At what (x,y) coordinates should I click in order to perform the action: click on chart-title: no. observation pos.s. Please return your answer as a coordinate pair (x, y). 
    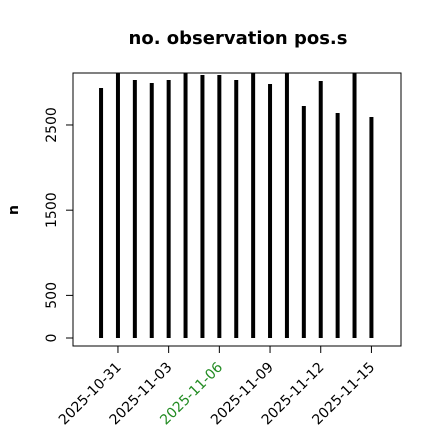
    Looking at the image, I should click on (238, 38).